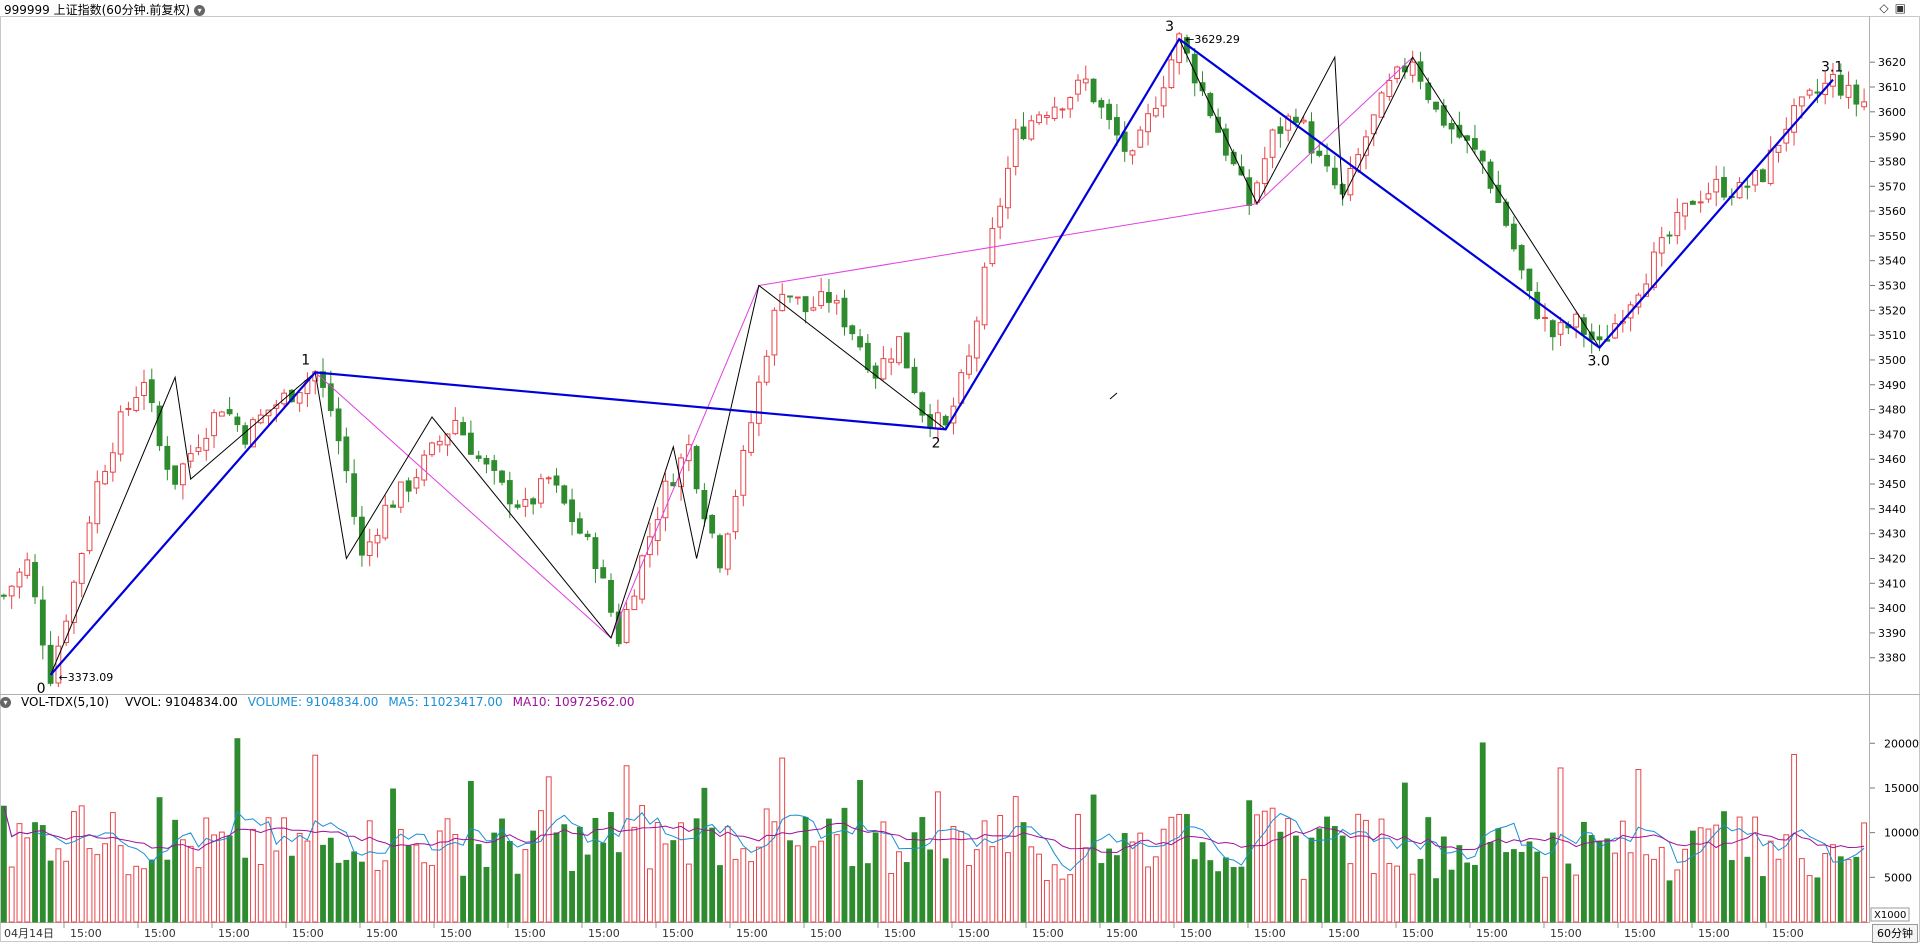  What do you see at coordinates (1901, 743) in the screenshot?
I see `volume-tick-label: 20000` at bounding box center [1901, 743].